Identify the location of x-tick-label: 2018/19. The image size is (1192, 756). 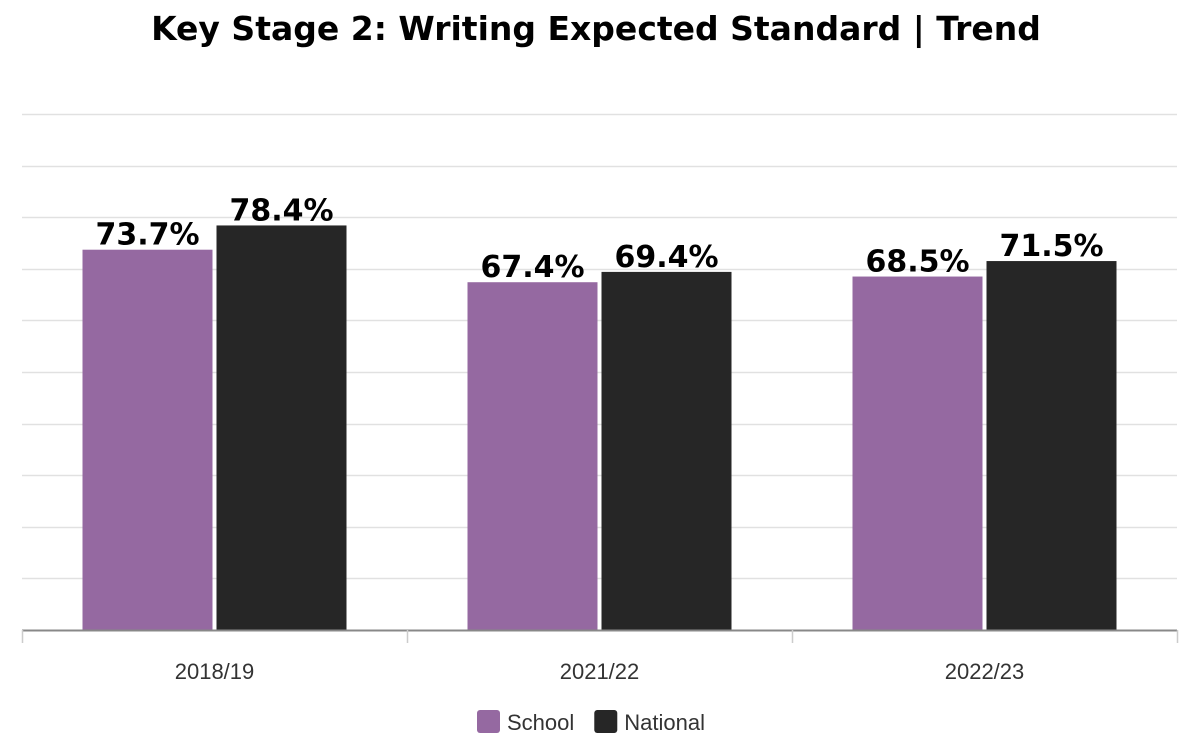
(215, 671).